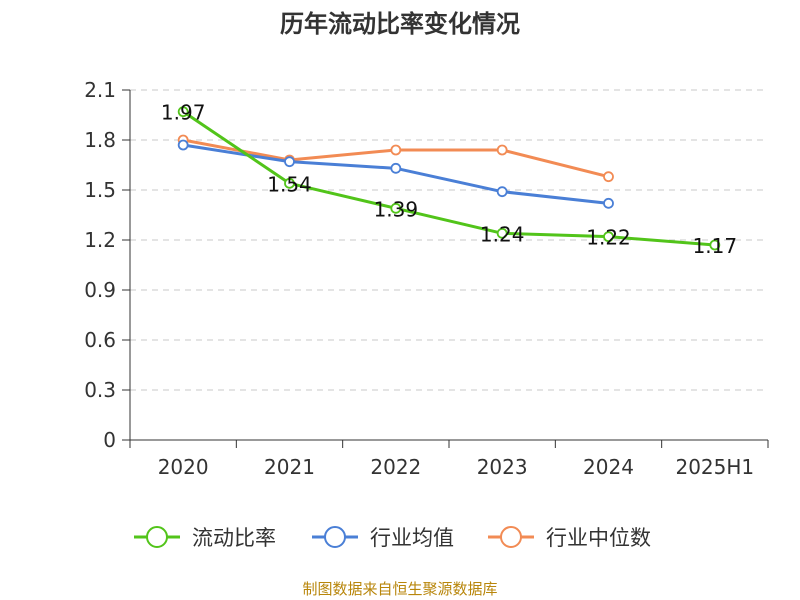 This screenshot has width=800, height=600. Describe the element at coordinates (395, 467) in the screenshot. I see `x-tick-label: 2022` at that location.